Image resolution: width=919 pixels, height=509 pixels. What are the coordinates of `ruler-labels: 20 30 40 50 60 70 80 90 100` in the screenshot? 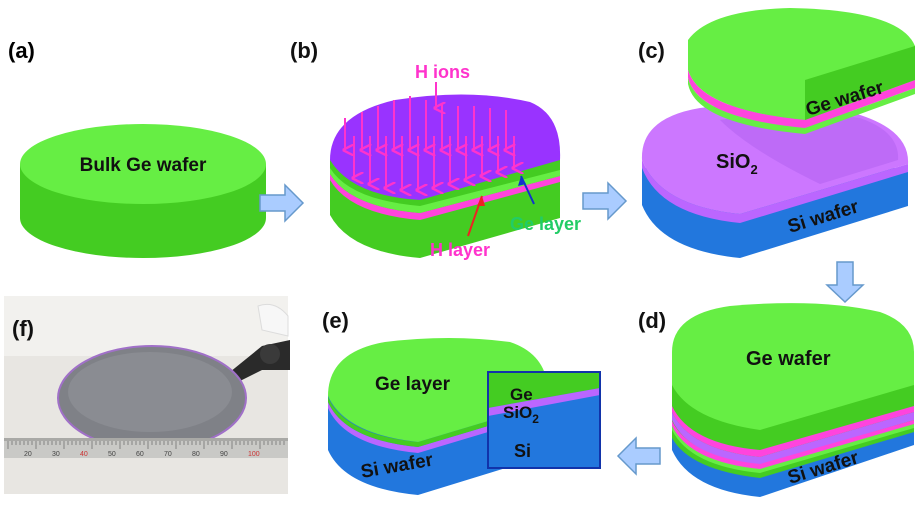 It's located at (142, 454).